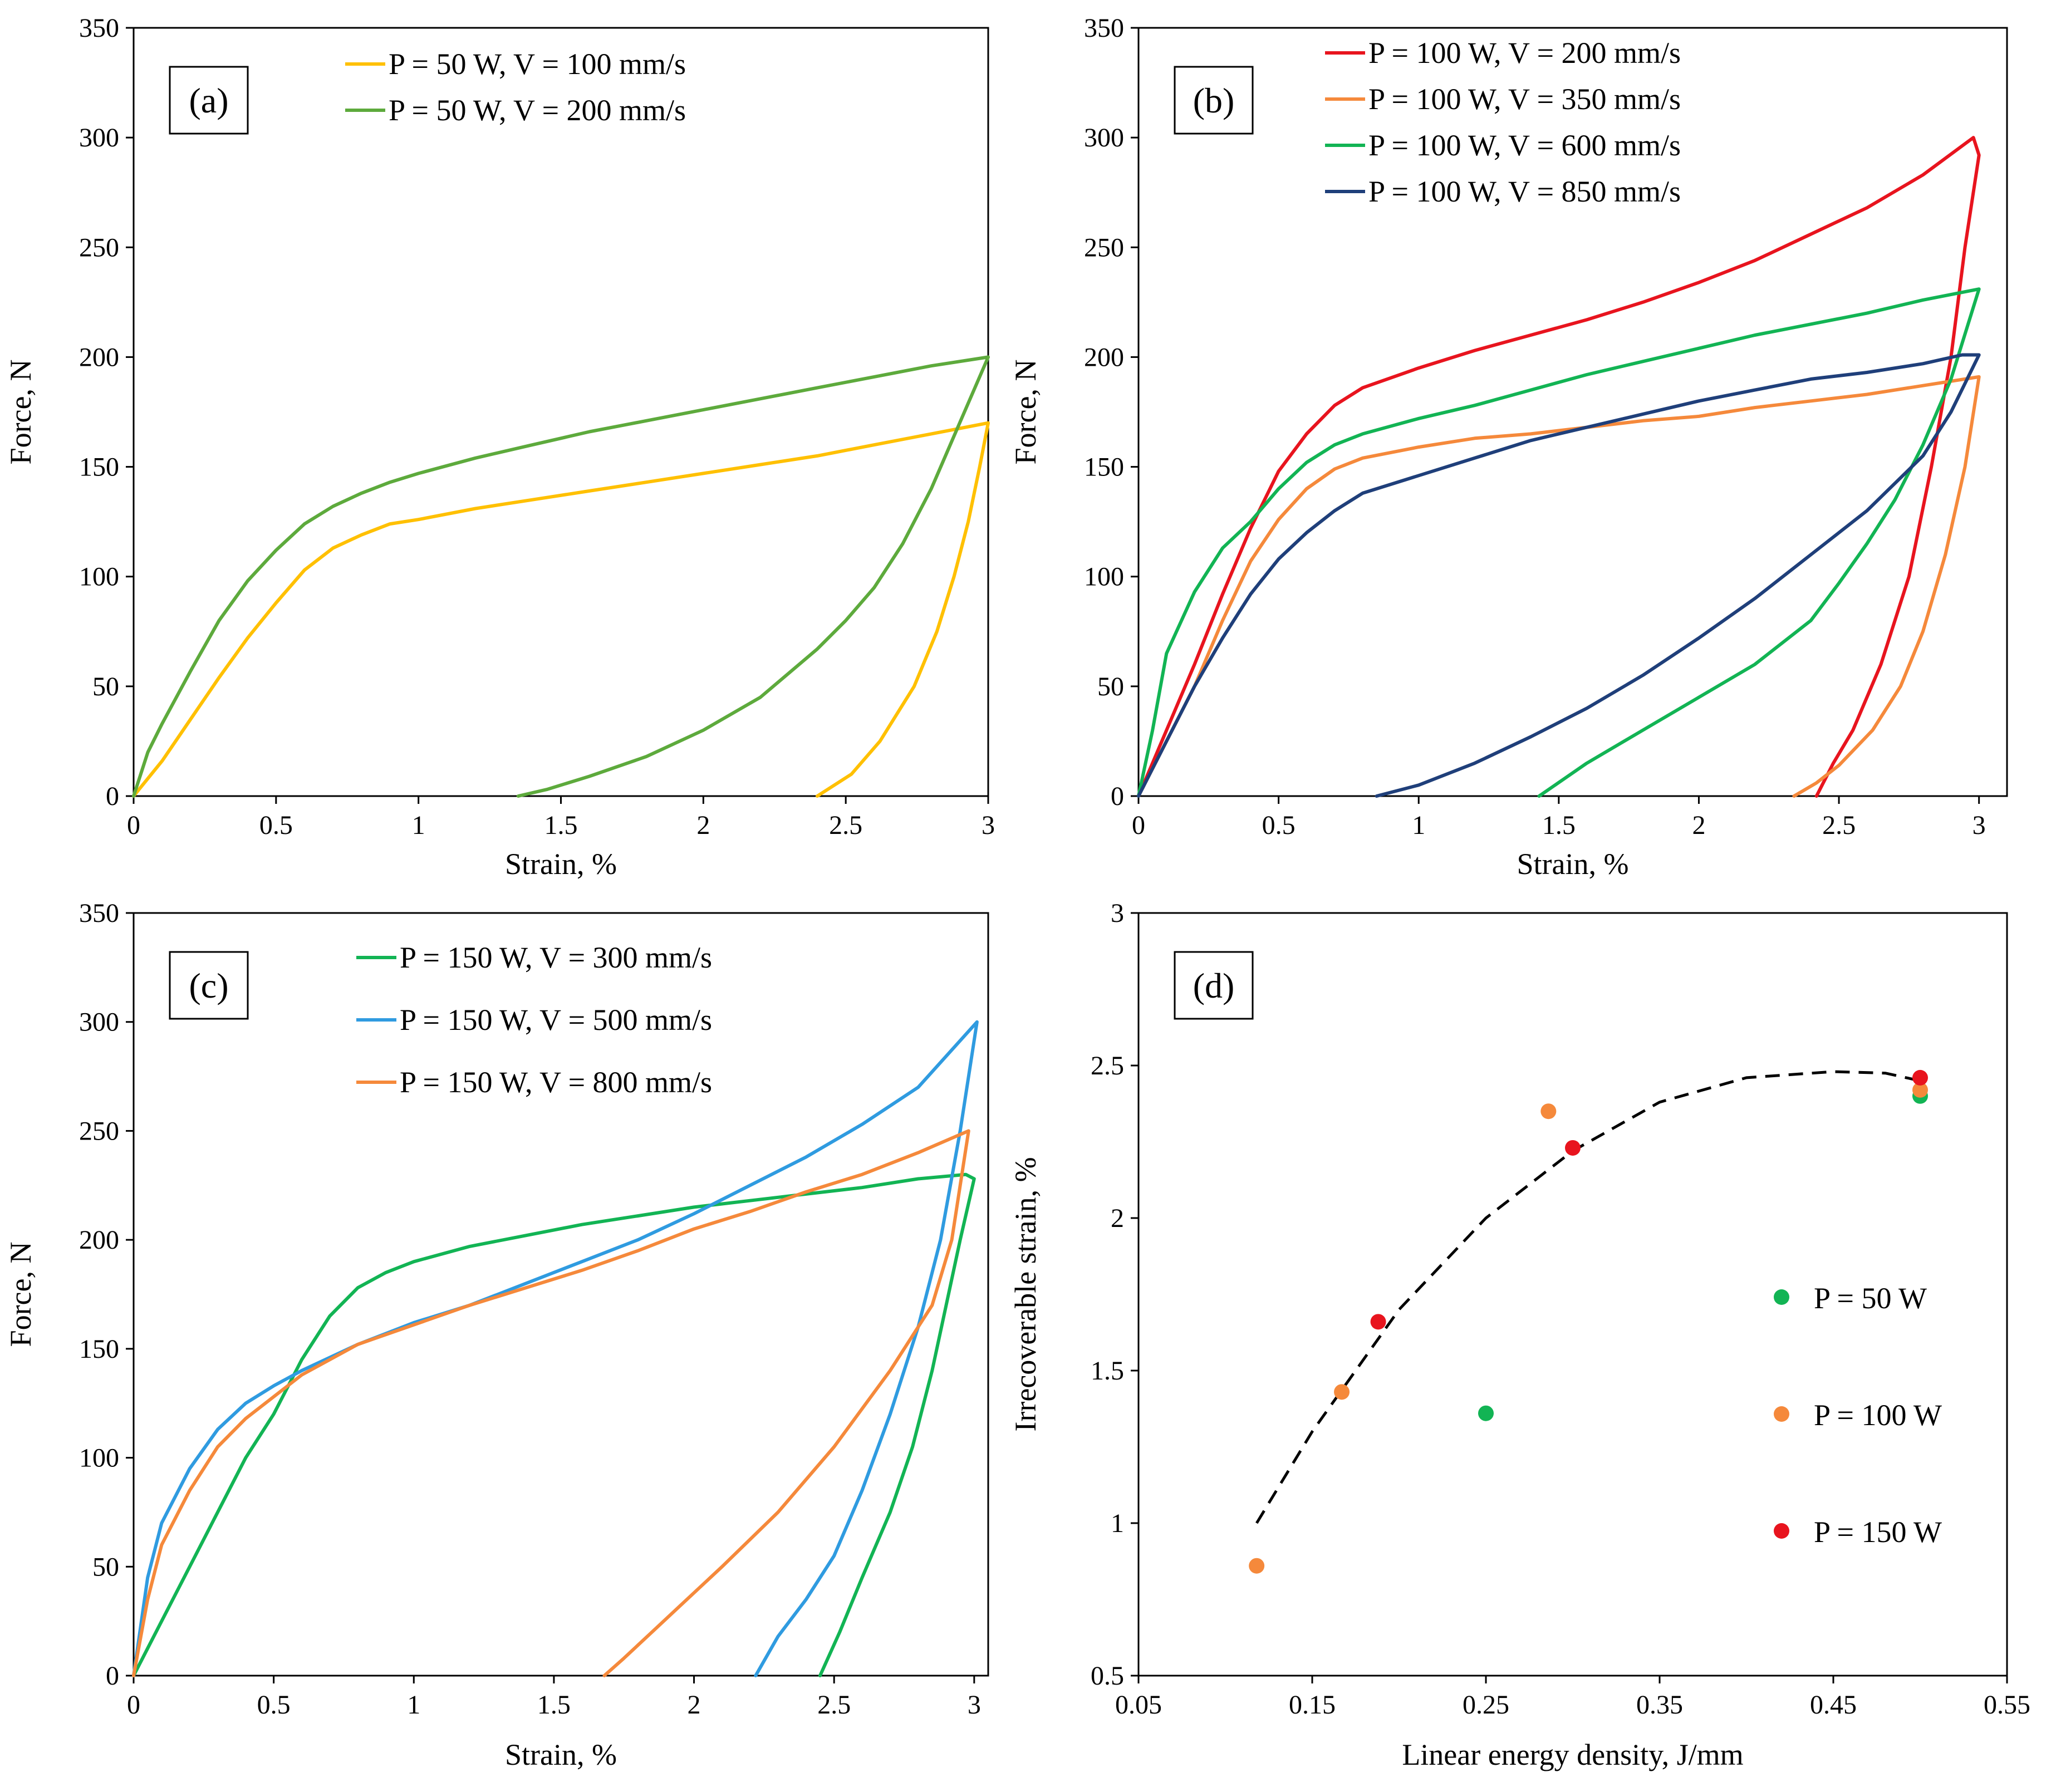  What do you see at coordinates (537, 110) in the screenshot?
I see `legend-label: P = 50 W, V = 200 mm/s` at bounding box center [537, 110].